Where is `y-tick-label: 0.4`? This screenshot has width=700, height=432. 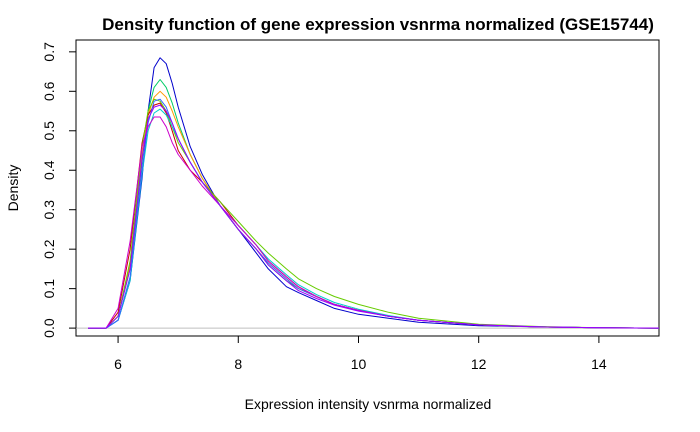
y-tick-label: 0.4 is located at coordinates (49, 170).